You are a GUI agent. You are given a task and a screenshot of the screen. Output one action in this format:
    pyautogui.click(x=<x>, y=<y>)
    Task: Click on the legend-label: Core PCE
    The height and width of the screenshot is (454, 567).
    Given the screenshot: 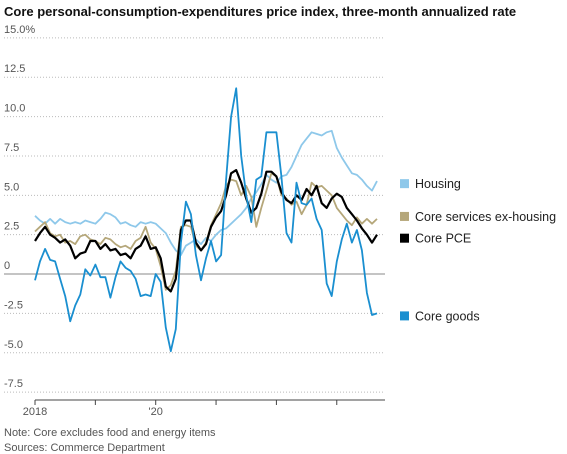 What is the action you would take?
    pyautogui.click(x=443, y=239)
    